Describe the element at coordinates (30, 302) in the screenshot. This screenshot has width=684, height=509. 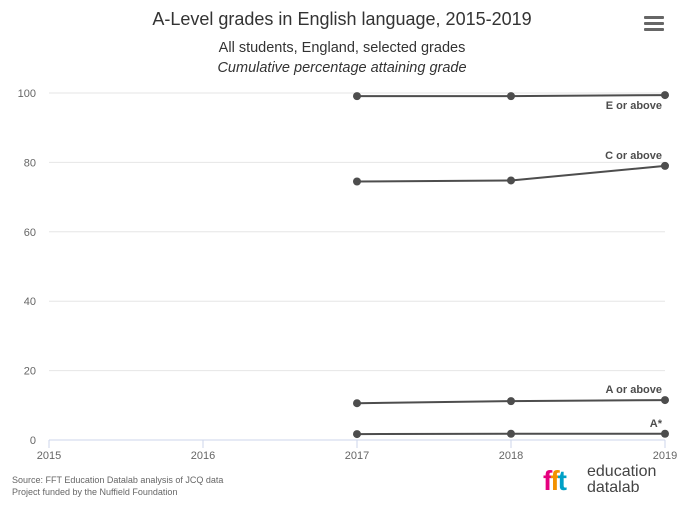
I see `y-tick-label: 40` at that location.